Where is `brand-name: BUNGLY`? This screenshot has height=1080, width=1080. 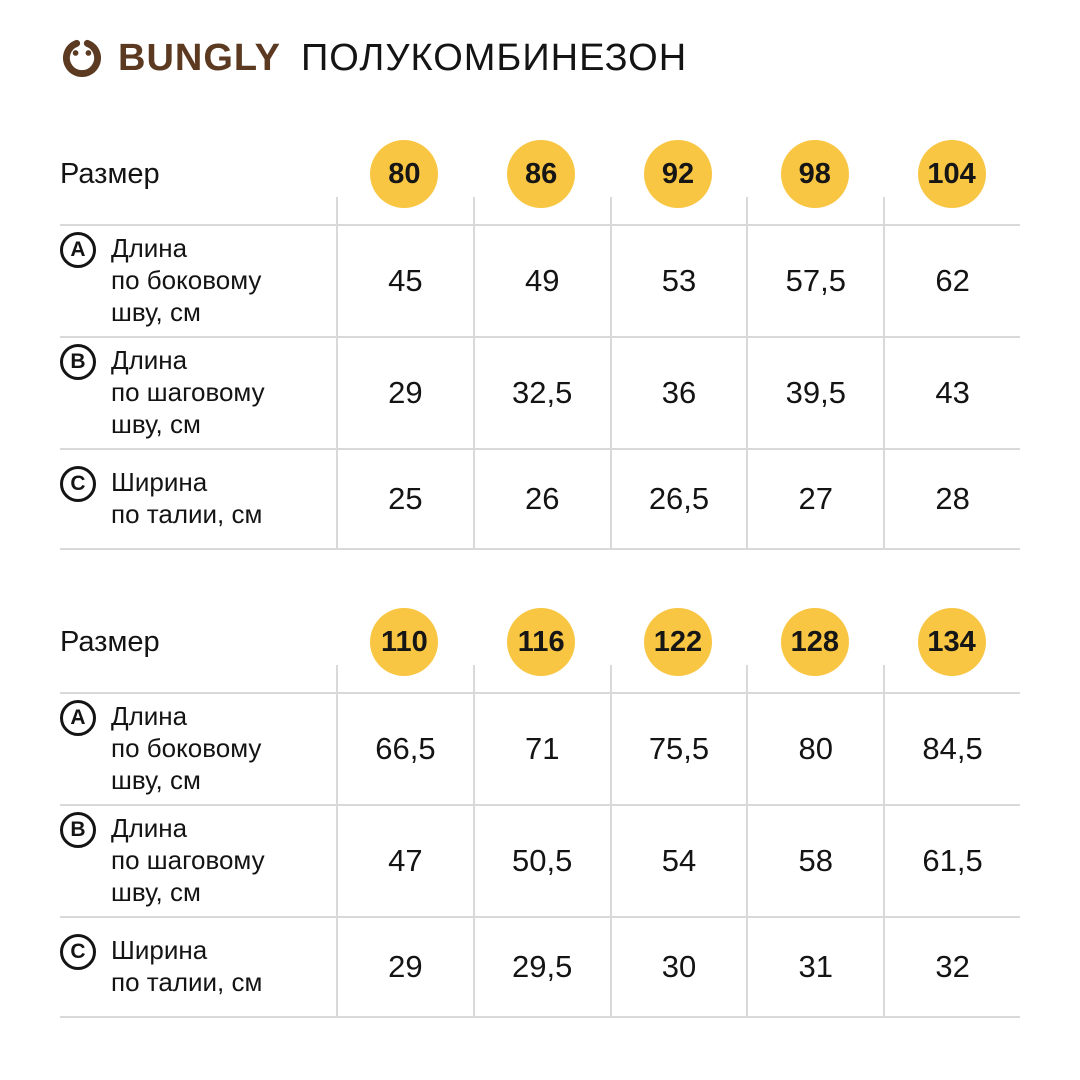
brand-name: BUNGLY is located at coordinates (199, 57).